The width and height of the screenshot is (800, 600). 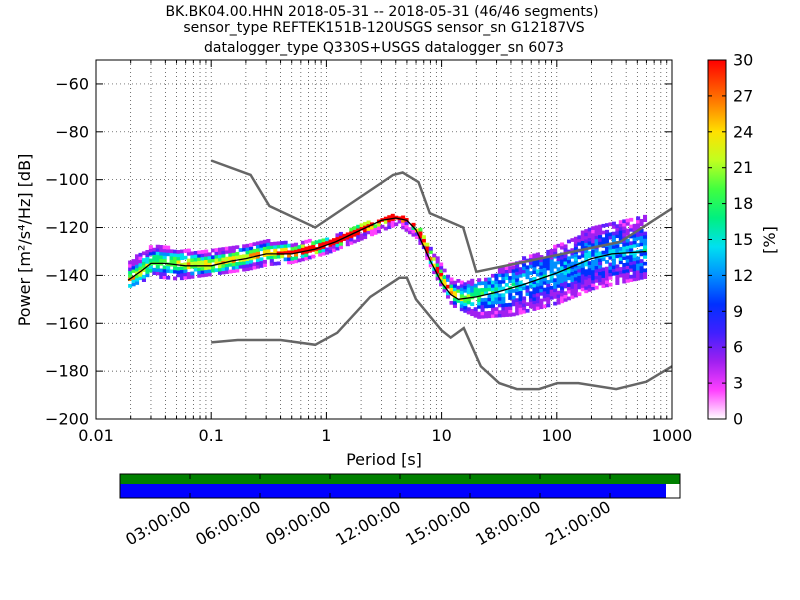 What do you see at coordinates (769, 240) in the screenshot?
I see `colorbar-label: [%]` at bounding box center [769, 240].